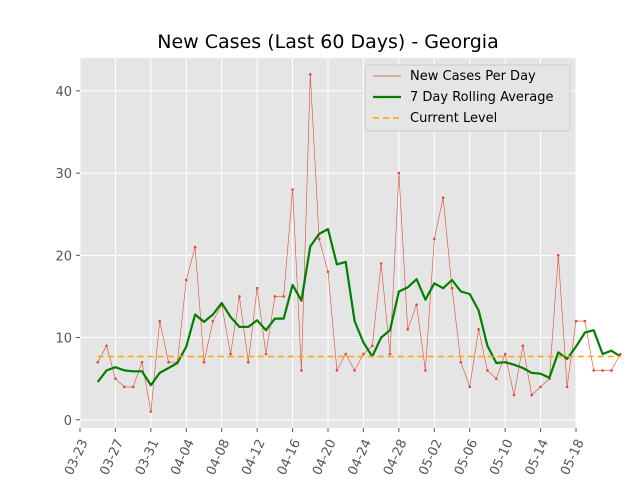 This screenshot has width=640, height=480. I want to click on y-tick-label: 30, so click(63, 174).